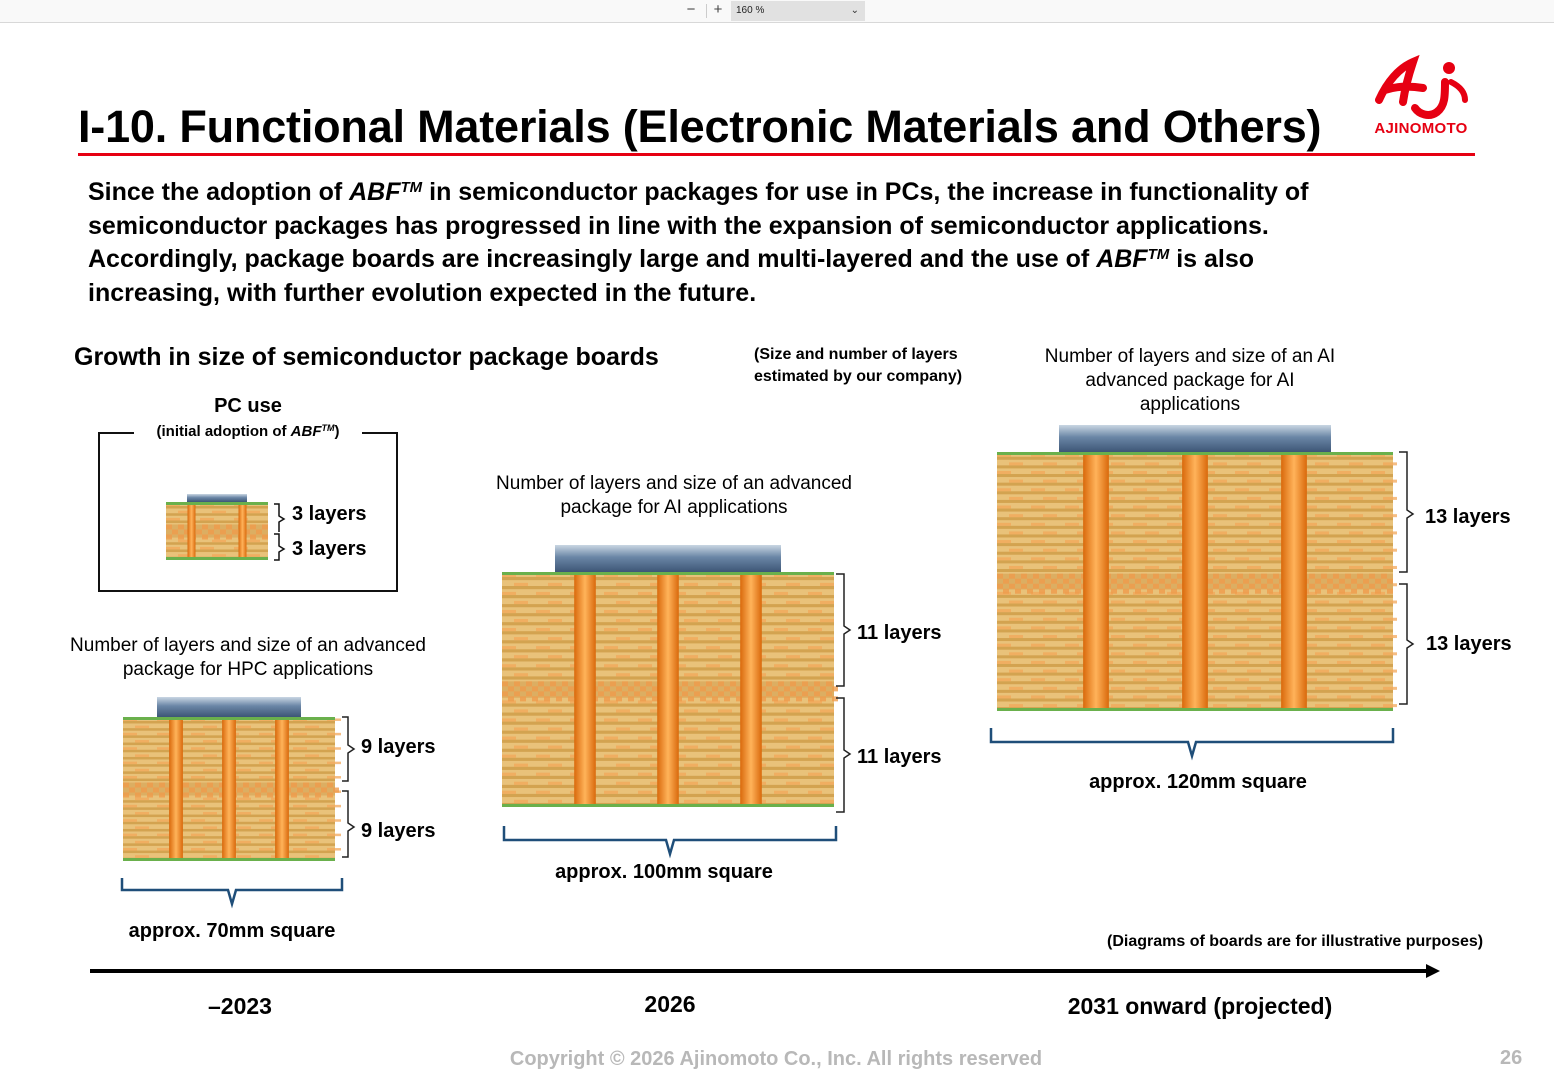 The width and height of the screenshot is (1554, 1080). I want to click on ai-2026-board, so click(670, 678).